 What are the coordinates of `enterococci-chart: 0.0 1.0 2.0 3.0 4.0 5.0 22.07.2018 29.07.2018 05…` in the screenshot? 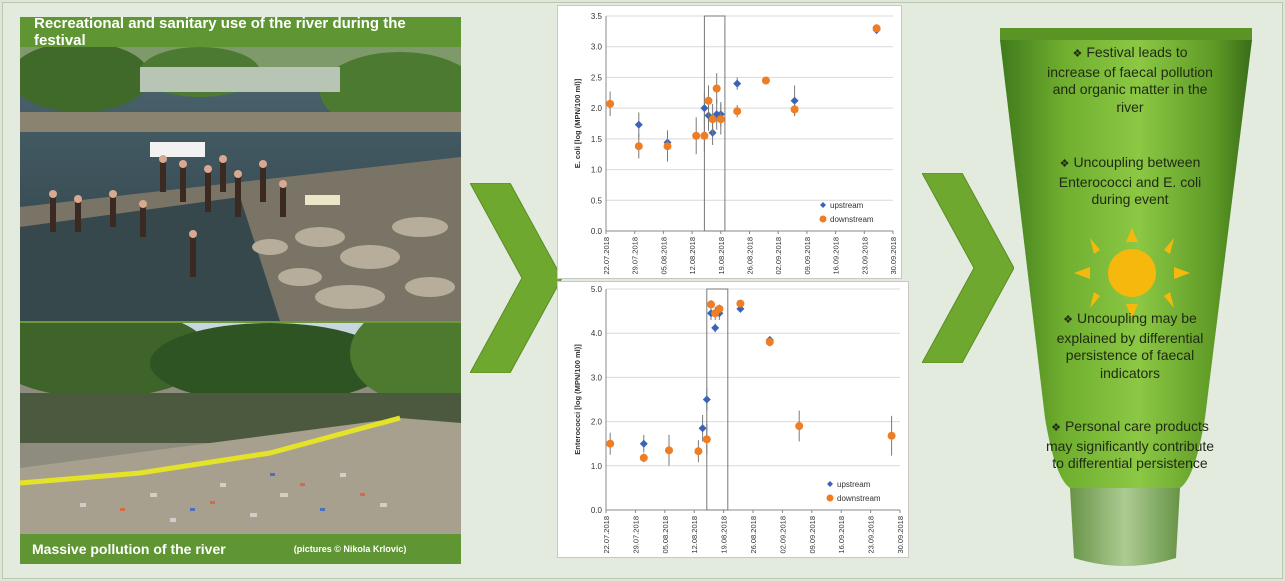 It's located at (733, 419).